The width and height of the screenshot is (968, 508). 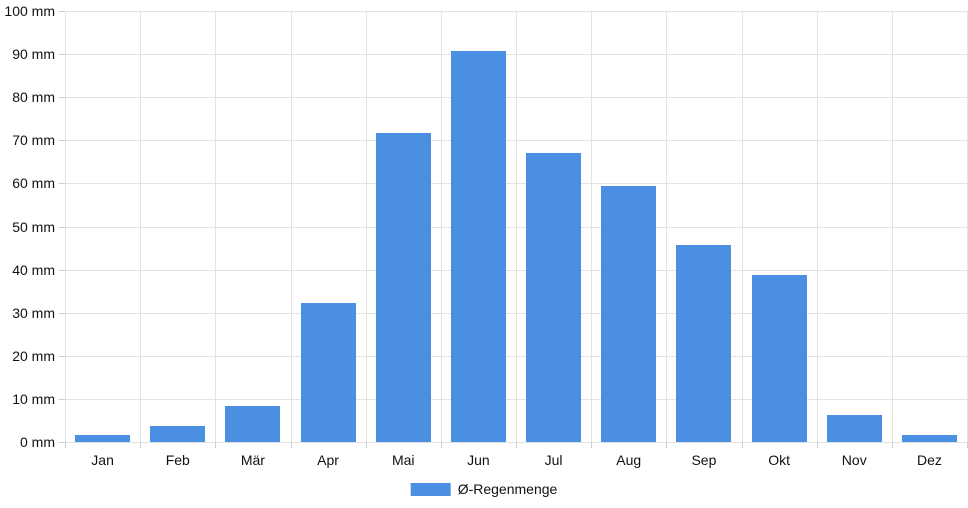 What do you see at coordinates (33, 398) in the screenshot?
I see `y-axis-tick-label: 10 mm` at bounding box center [33, 398].